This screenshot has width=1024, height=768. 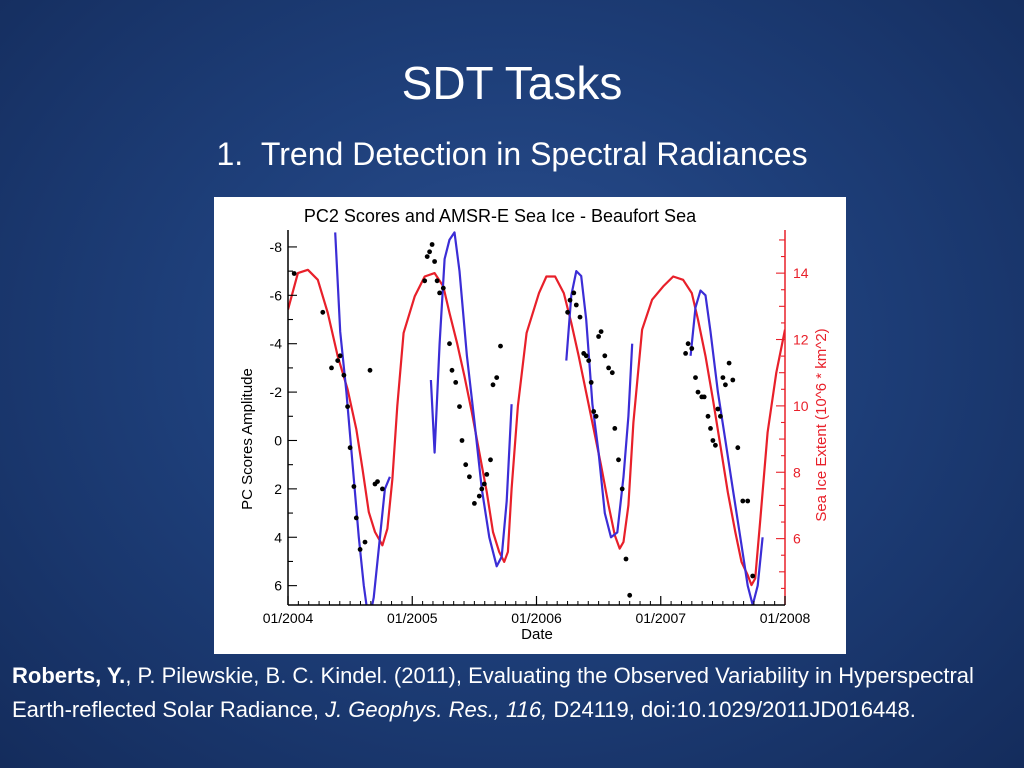 What do you see at coordinates (821, 424) in the screenshot?
I see `y2-axis-label: Sea Ice Extent (10^6 * km^2)` at bounding box center [821, 424].